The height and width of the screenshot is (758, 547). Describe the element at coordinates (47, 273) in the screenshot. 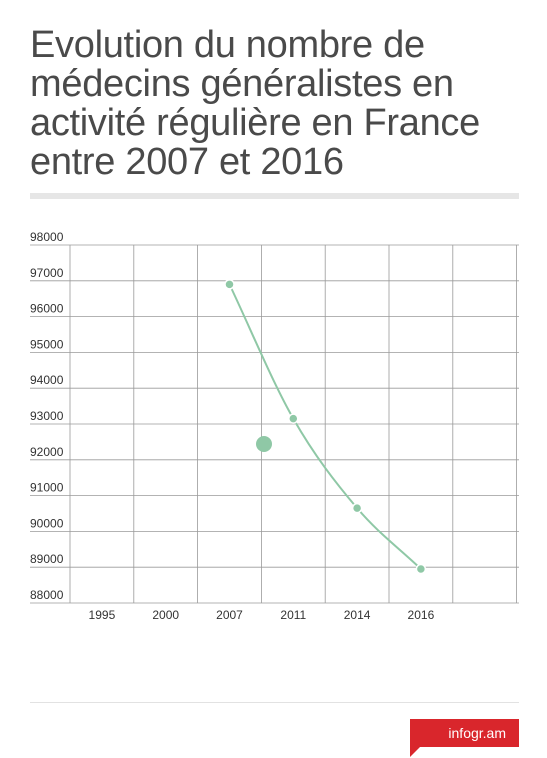

I see `y-tick-label: 97000` at that location.